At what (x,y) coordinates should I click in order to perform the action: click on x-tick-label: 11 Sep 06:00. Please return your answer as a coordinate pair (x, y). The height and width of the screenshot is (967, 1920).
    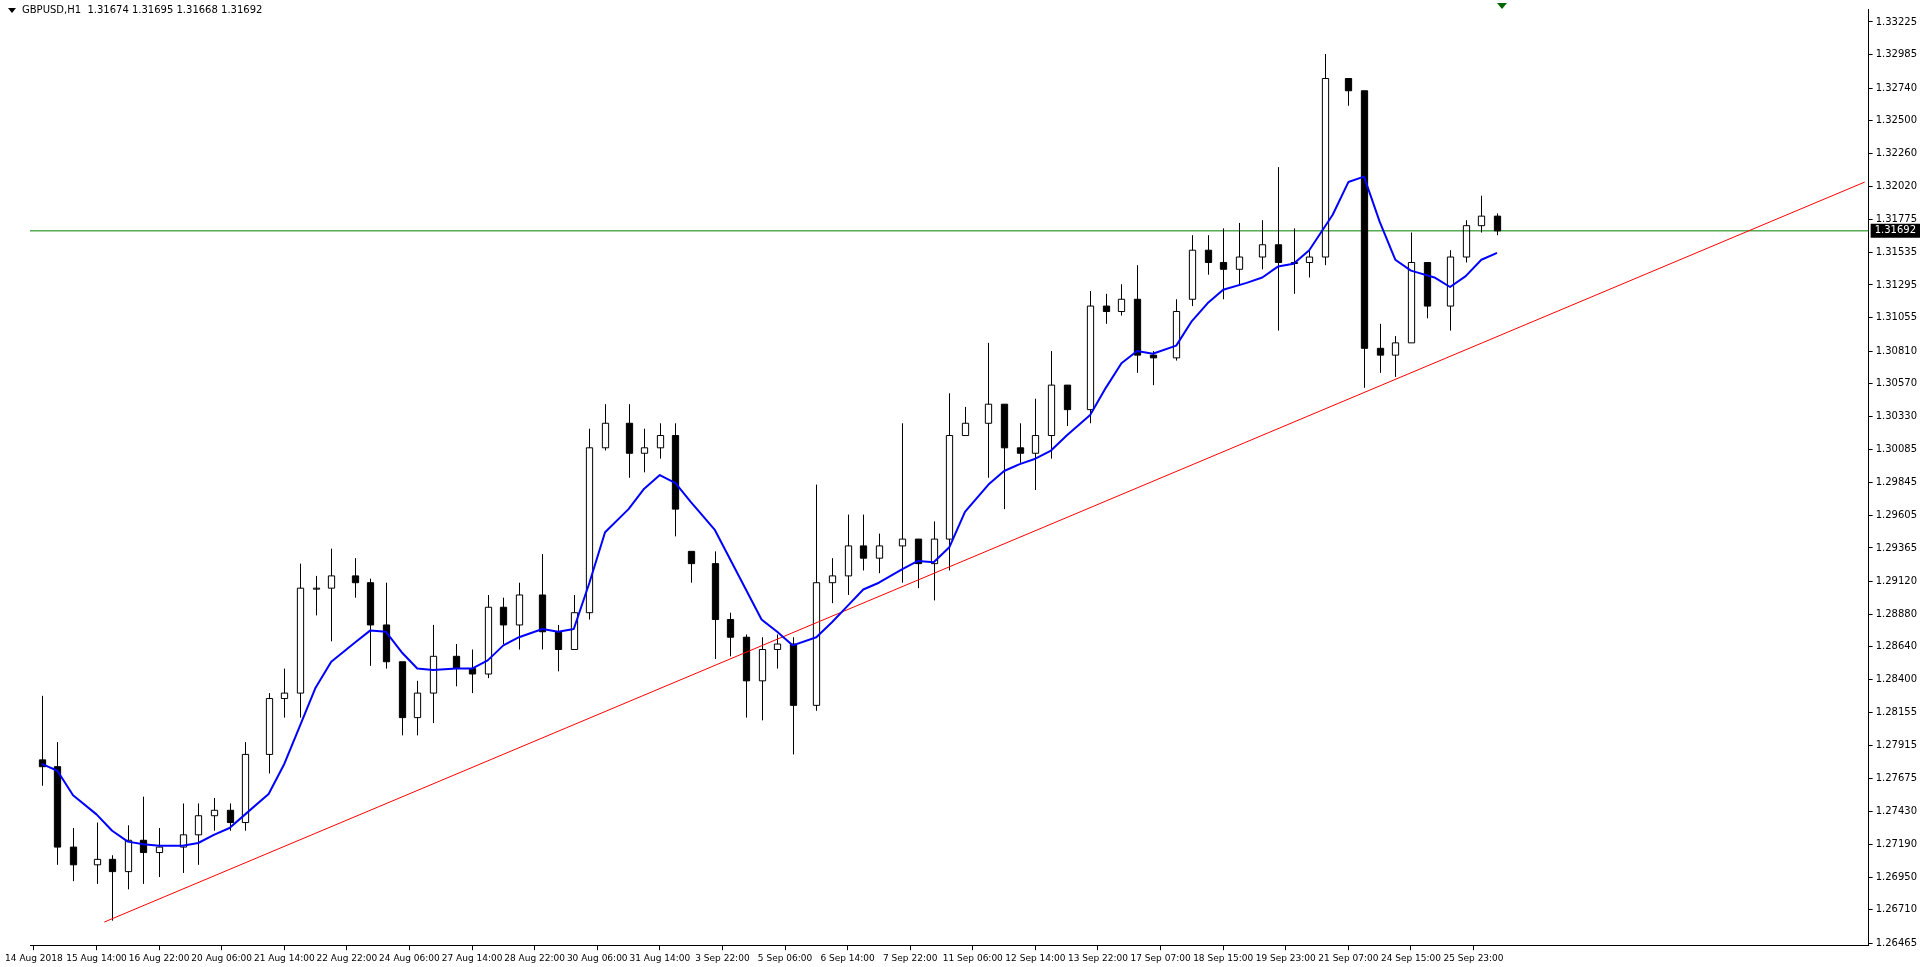
    Looking at the image, I should click on (973, 957).